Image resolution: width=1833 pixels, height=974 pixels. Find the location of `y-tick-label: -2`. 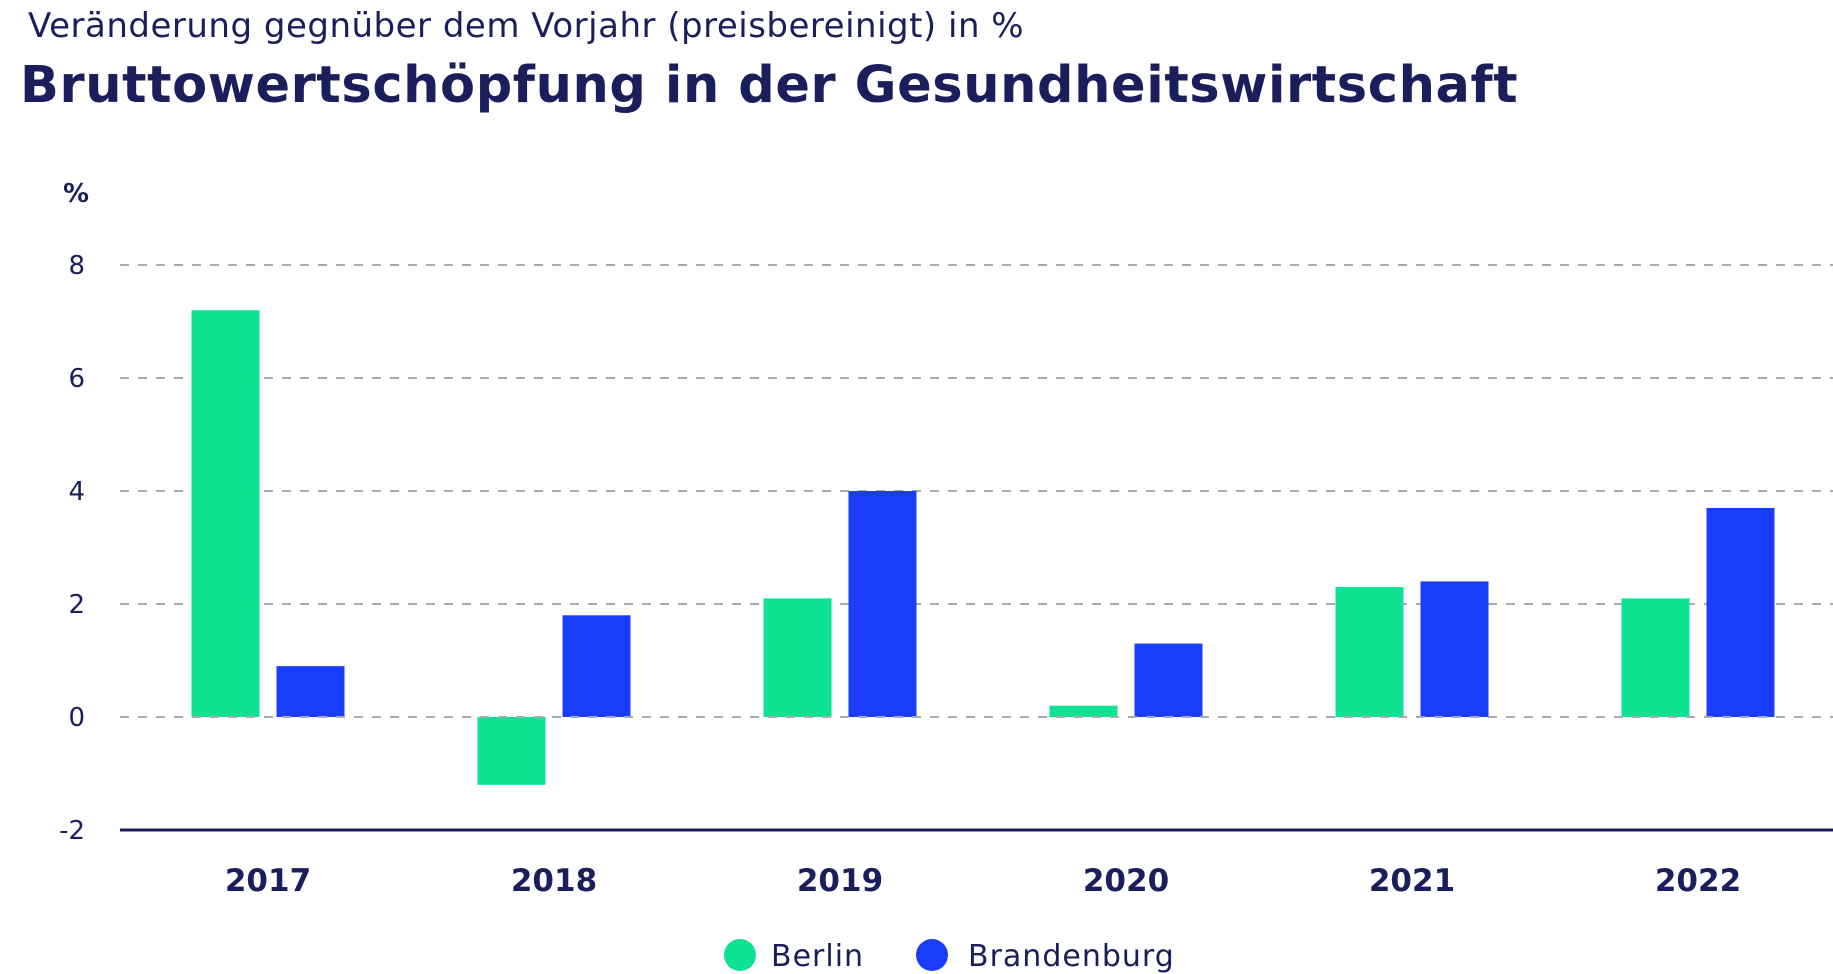

y-tick-label: -2 is located at coordinates (72, 831).